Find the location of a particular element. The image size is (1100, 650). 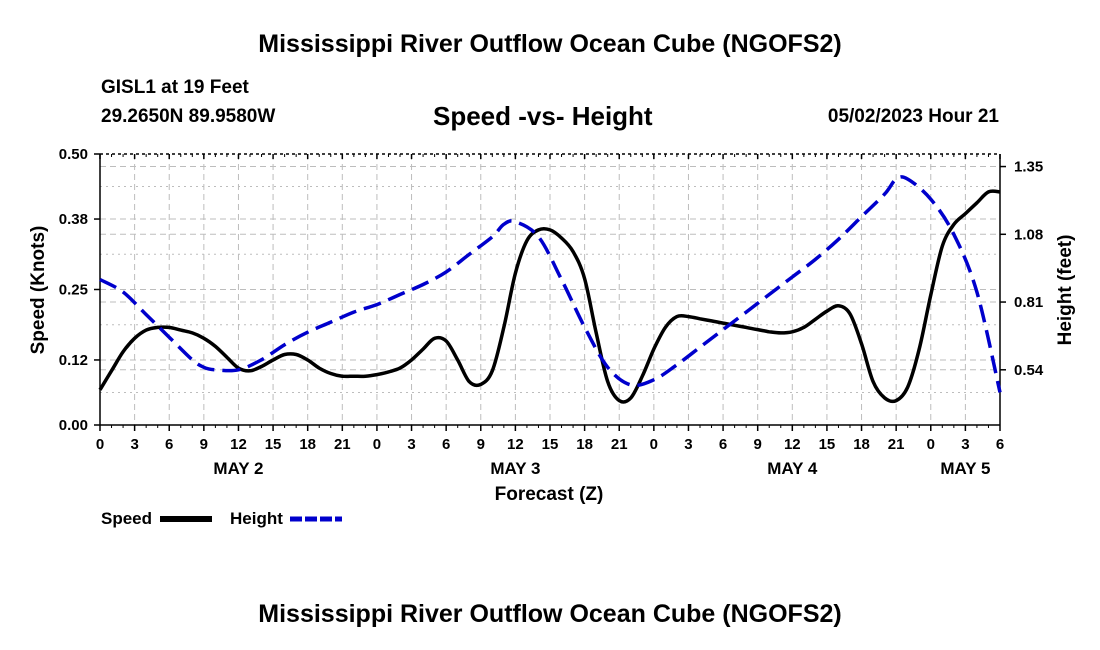

y-axis-label-left: Speed (Knots) is located at coordinates (38, 290).